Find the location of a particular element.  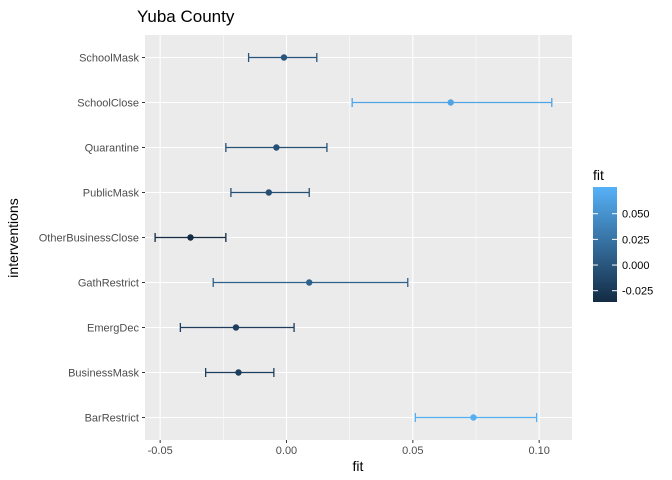

x-axis-ticks: -0.05 0.00 0.05 0.10 is located at coordinates (349, 448).